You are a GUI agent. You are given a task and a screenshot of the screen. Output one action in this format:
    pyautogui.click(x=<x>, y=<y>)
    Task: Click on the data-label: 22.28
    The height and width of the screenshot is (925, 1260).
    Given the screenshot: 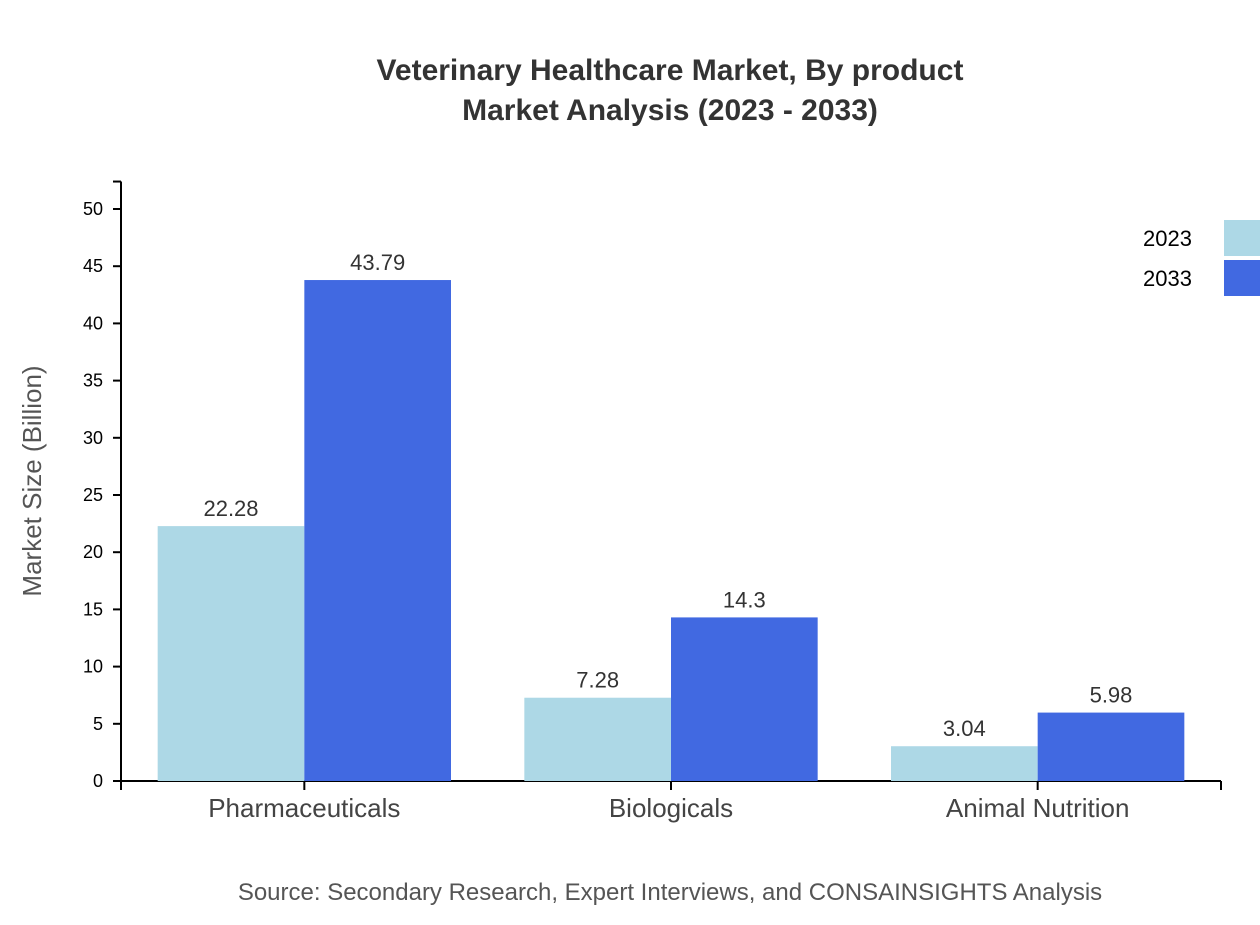 What is the action you would take?
    pyautogui.click(x=230, y=508)
    